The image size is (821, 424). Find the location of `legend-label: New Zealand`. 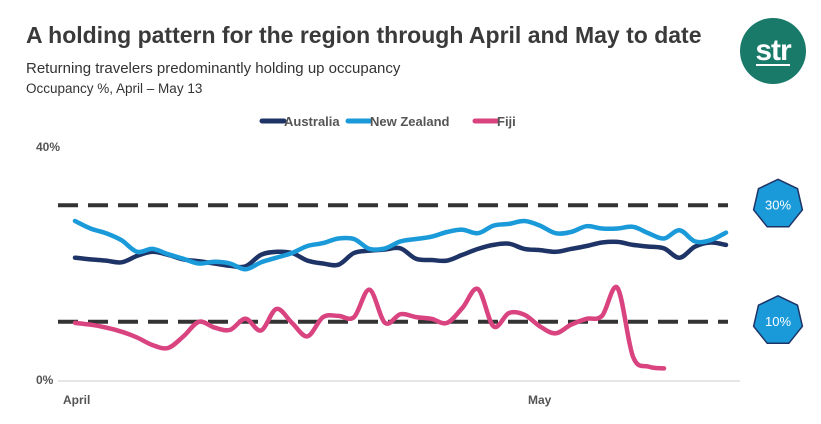

legend-label: New Zealand is located at coordinates (410, 121).